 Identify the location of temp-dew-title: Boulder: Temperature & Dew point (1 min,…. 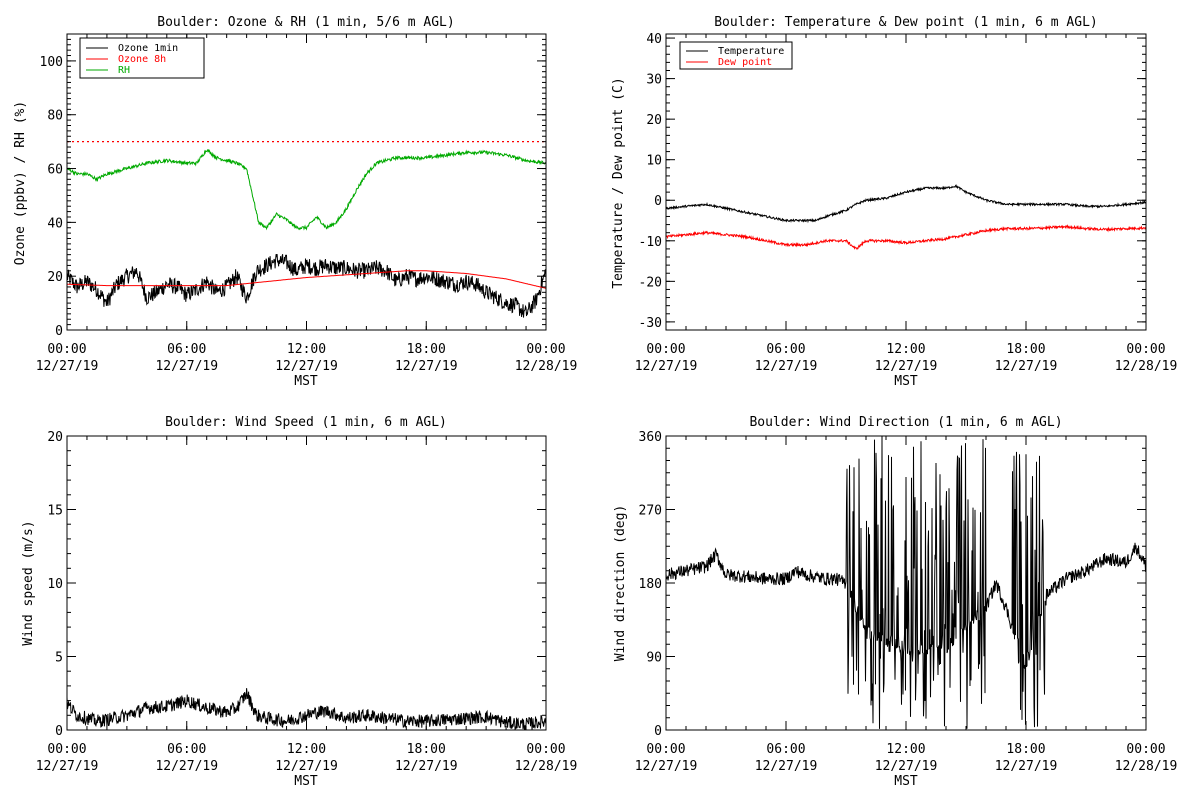
(906, 22).